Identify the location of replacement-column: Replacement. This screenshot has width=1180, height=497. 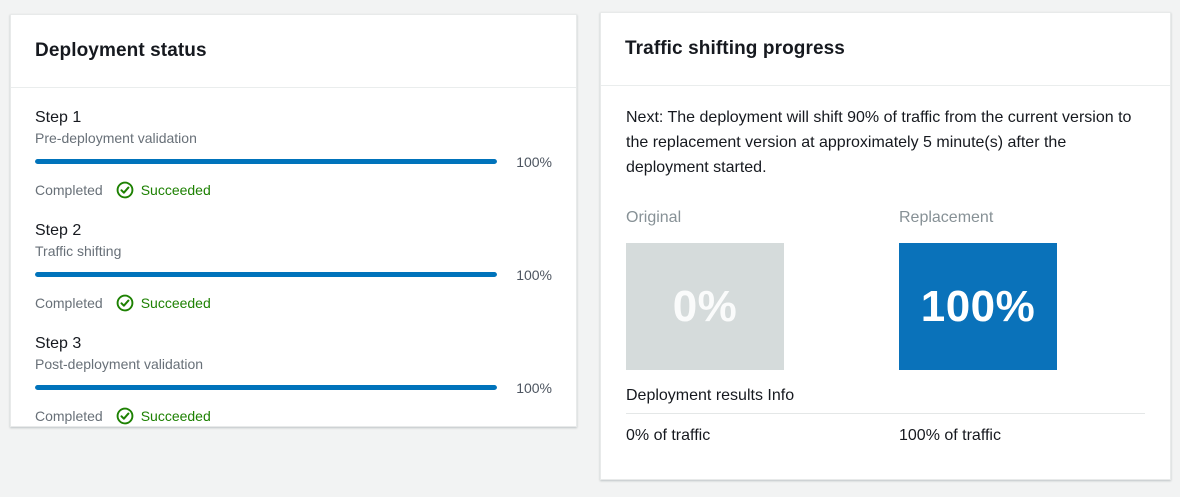
(1035, 217).